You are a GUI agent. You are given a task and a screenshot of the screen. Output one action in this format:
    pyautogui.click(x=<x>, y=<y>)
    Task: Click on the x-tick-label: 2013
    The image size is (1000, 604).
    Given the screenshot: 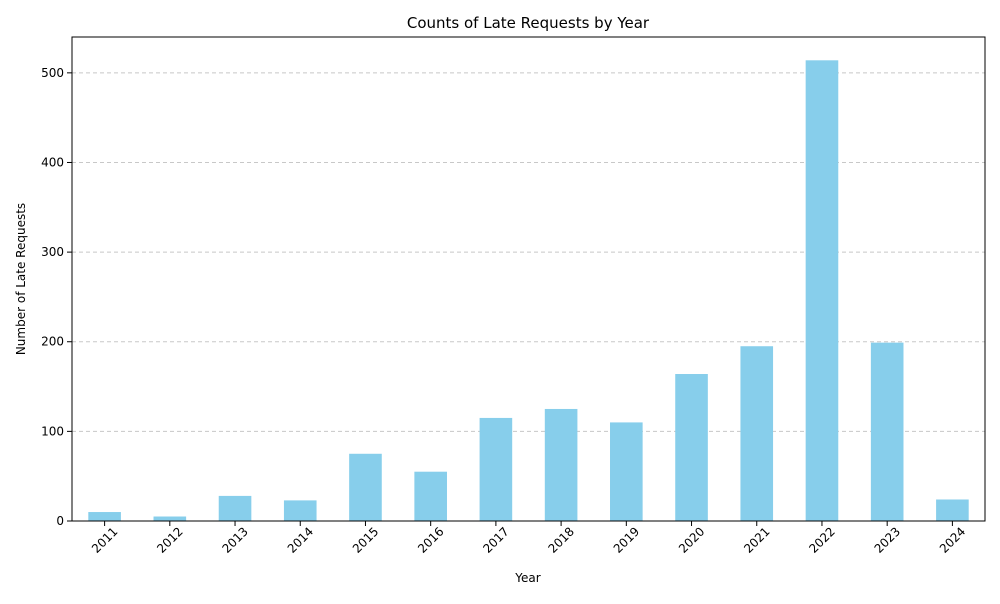 What is the action you would take?
    pyautogui.click(x=234, y=539)
    